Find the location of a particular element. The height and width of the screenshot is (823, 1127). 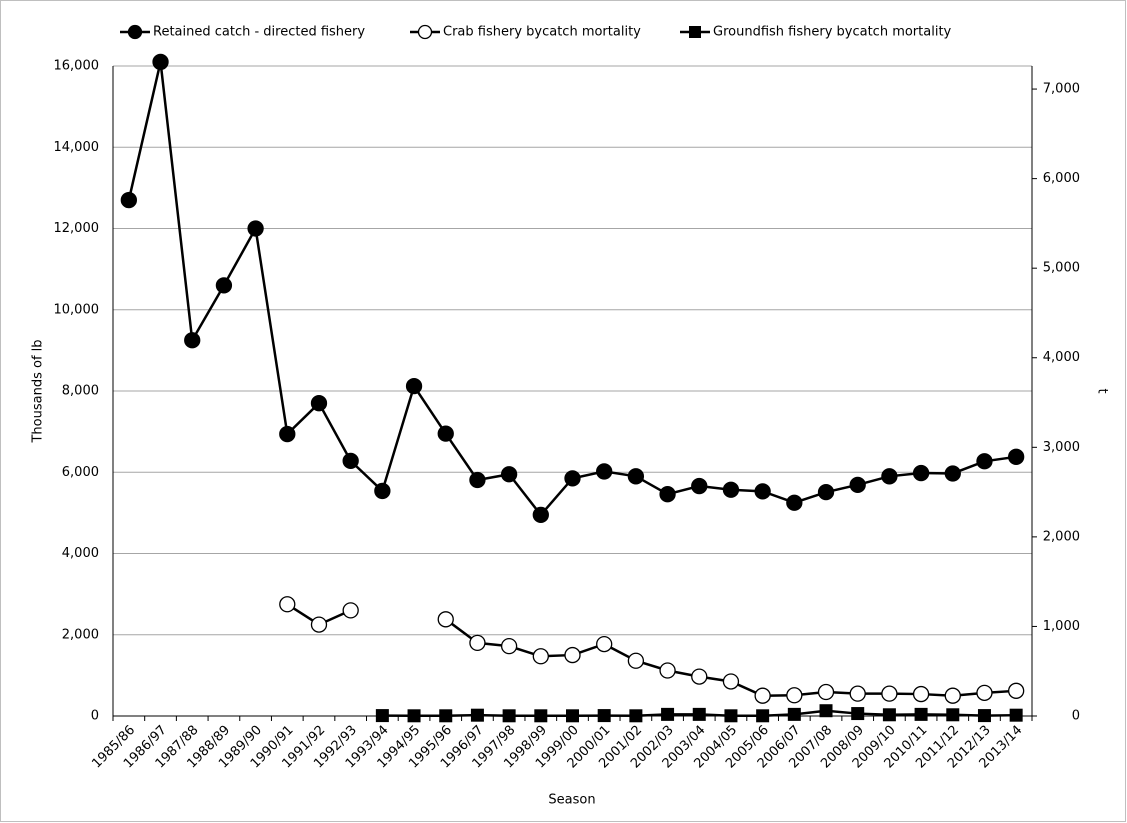

y-tick-label: 2,000 is located at coordinates (80, 634).